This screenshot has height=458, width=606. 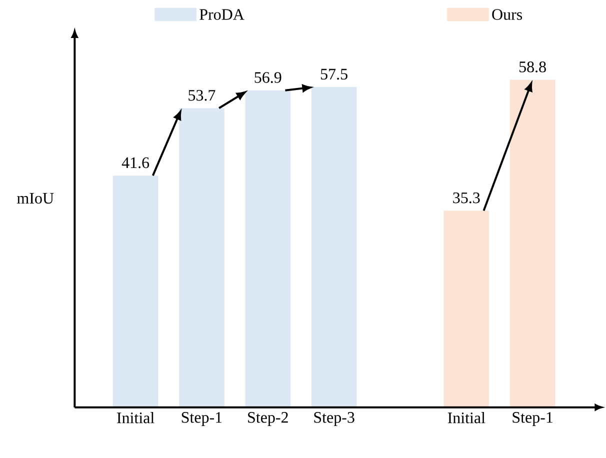 I want to click on data-label: 58.8, so click(x=532, y=67).